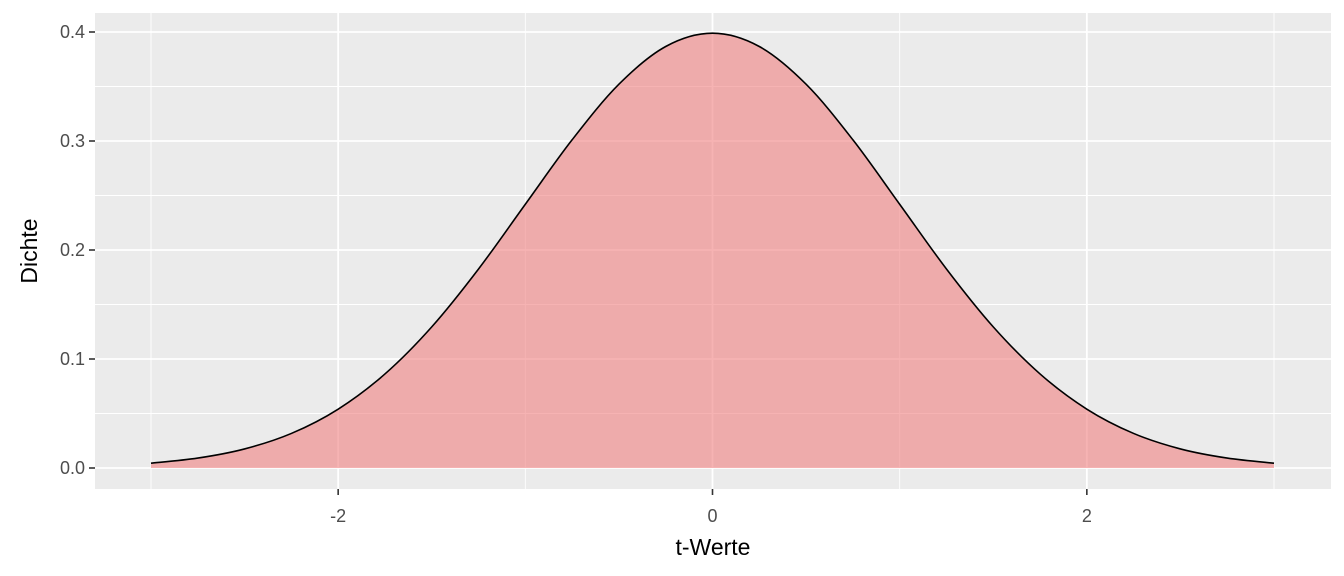  I want to click on y-tick-label: 0.0, so click(72, 468).